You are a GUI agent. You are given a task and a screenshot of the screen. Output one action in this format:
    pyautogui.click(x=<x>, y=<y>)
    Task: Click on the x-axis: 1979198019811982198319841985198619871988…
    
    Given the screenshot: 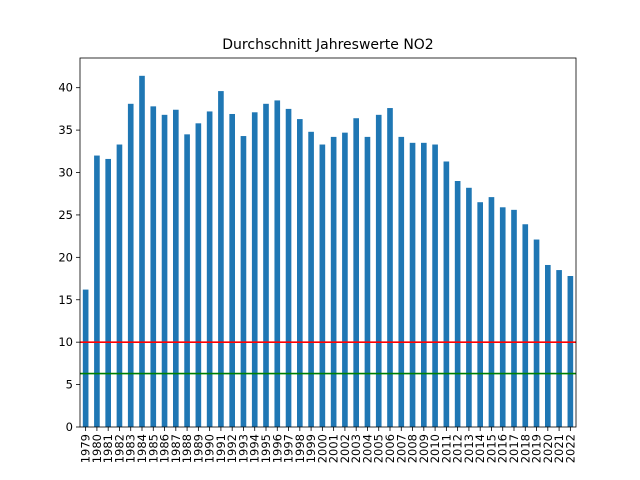 What is the action you would take?
    pyautogui.click(x=328, y=445)
    